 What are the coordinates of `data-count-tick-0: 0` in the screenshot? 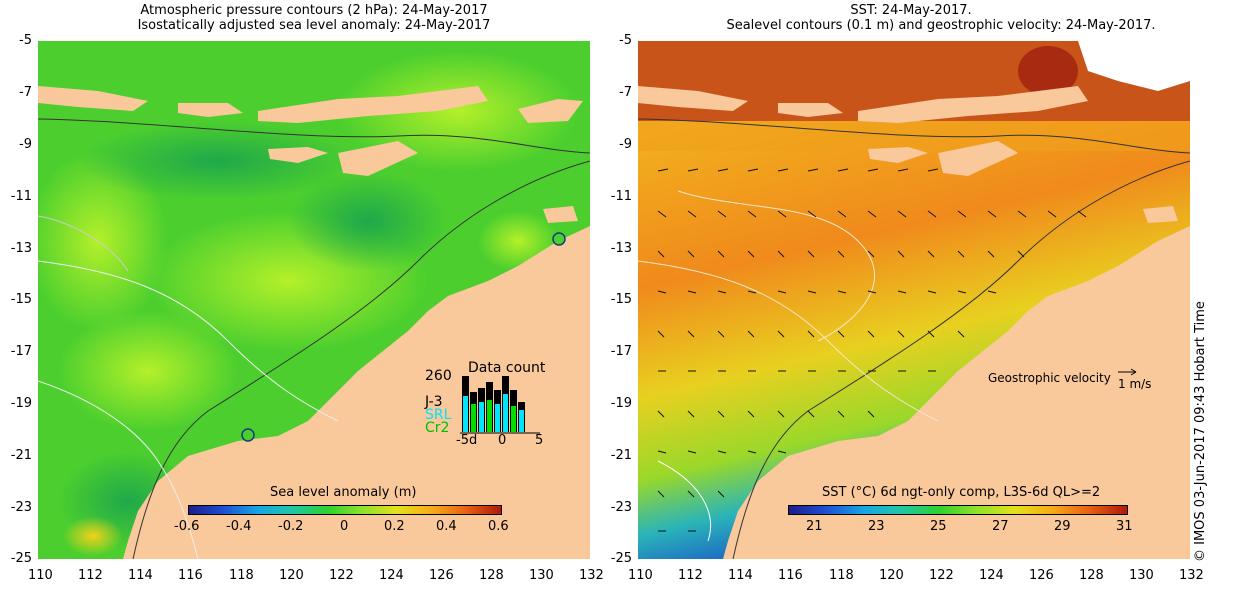 It's located at (502, 440).